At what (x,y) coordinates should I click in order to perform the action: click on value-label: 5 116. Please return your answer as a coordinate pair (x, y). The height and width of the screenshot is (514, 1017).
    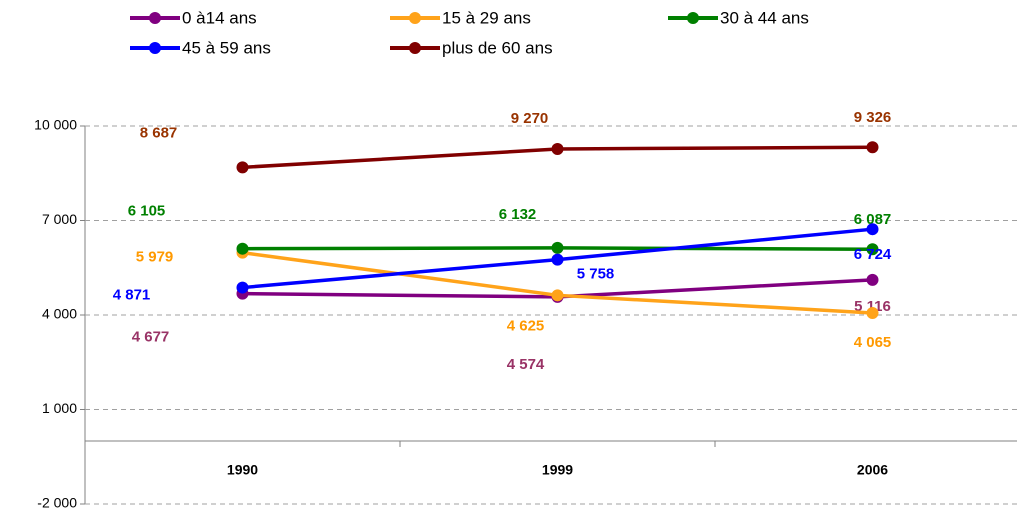
    Looking at the image, I should click on (872, 306).